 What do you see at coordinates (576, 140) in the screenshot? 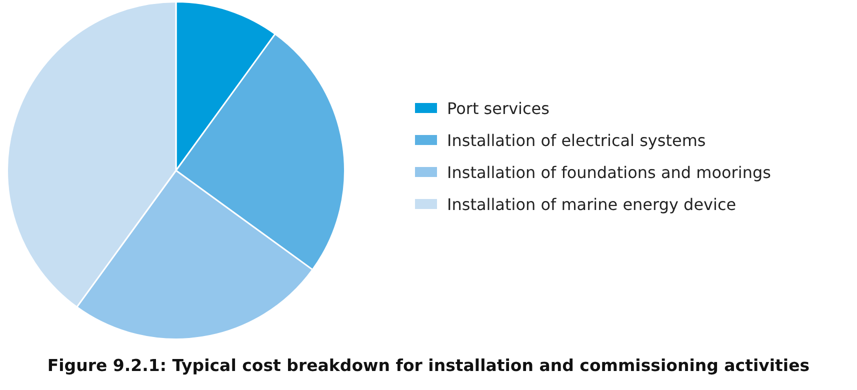
I see `legend-label: Installation of electrical systems` at bounding box center [576, 140].